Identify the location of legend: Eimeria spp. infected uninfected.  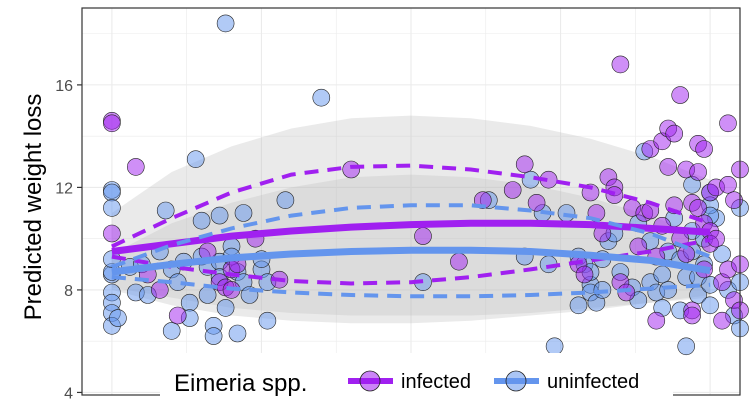
(416, 380).